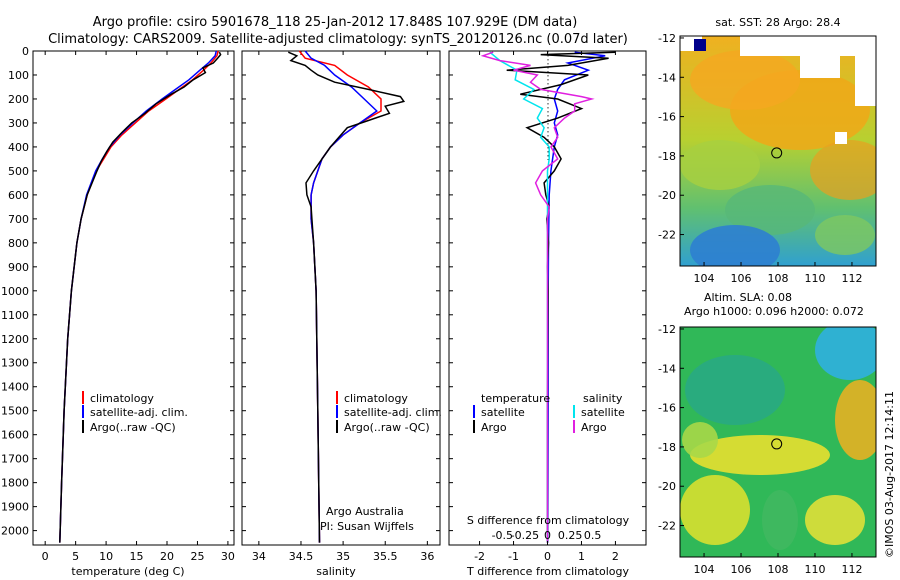  Describe the element at coordinates (667, 447) in the screenshot. I see `lat-tick-label: -18` at that location.